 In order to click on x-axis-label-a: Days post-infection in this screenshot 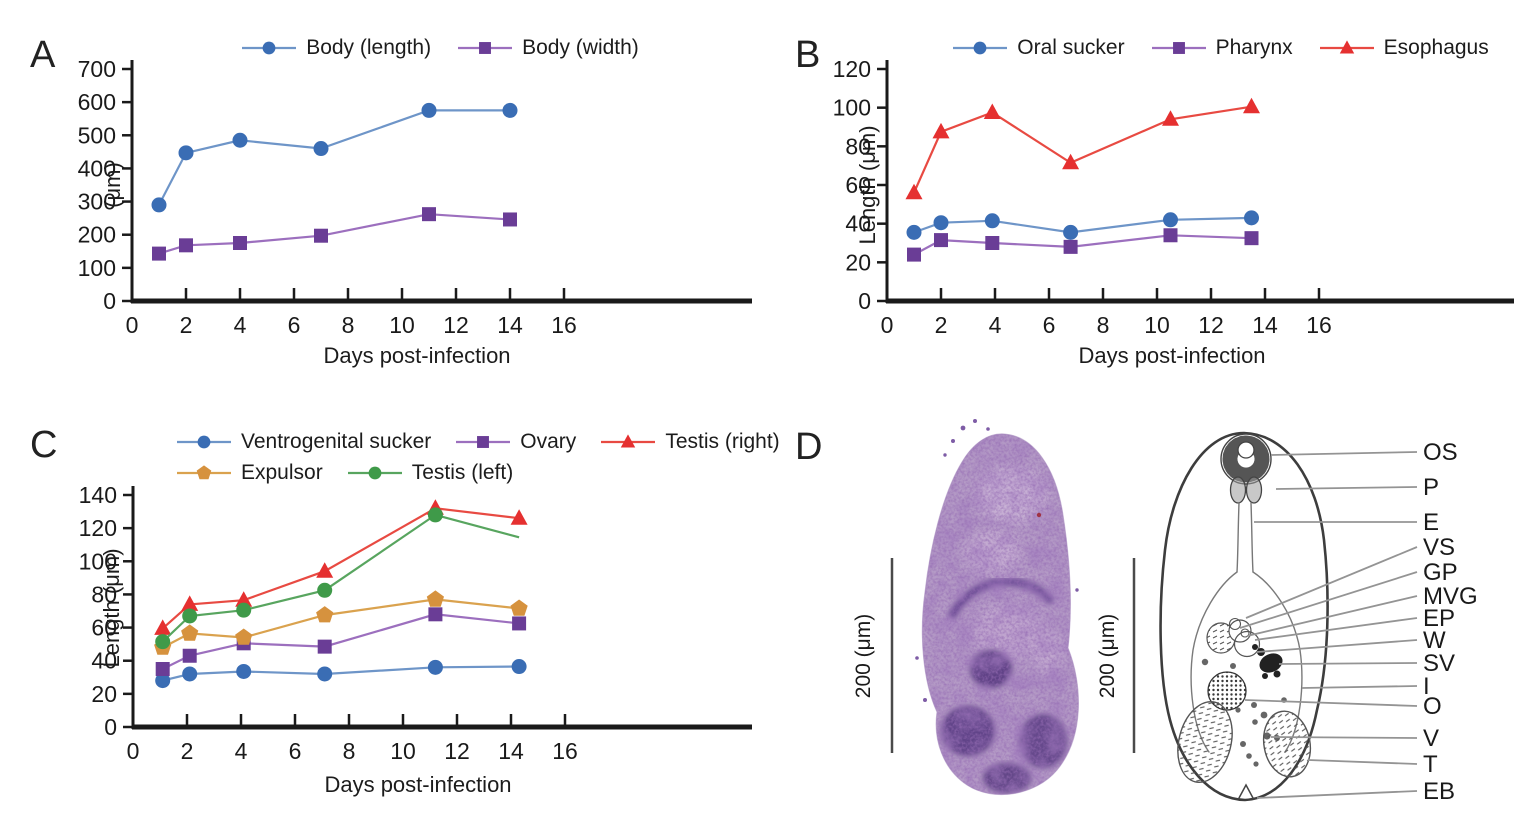, I will do `click(417, 355)`.